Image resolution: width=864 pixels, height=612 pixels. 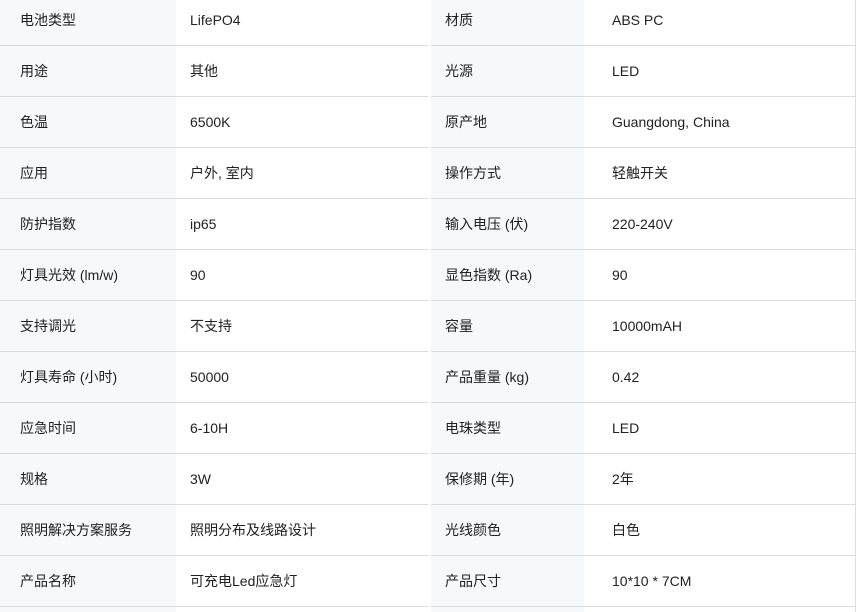 I want to click on spec-row: 输入电压 (伏) 220-240V, so click(x=643, y=224).